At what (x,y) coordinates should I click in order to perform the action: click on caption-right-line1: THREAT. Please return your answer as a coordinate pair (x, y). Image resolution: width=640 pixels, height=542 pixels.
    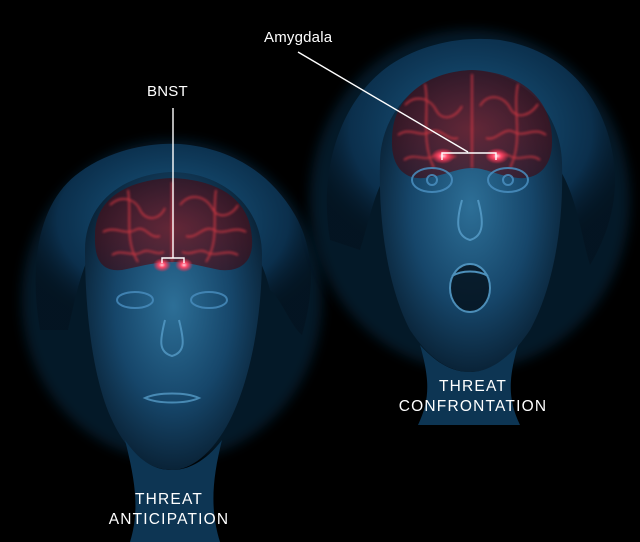
    Looking at the image, I should click on (473, 386).